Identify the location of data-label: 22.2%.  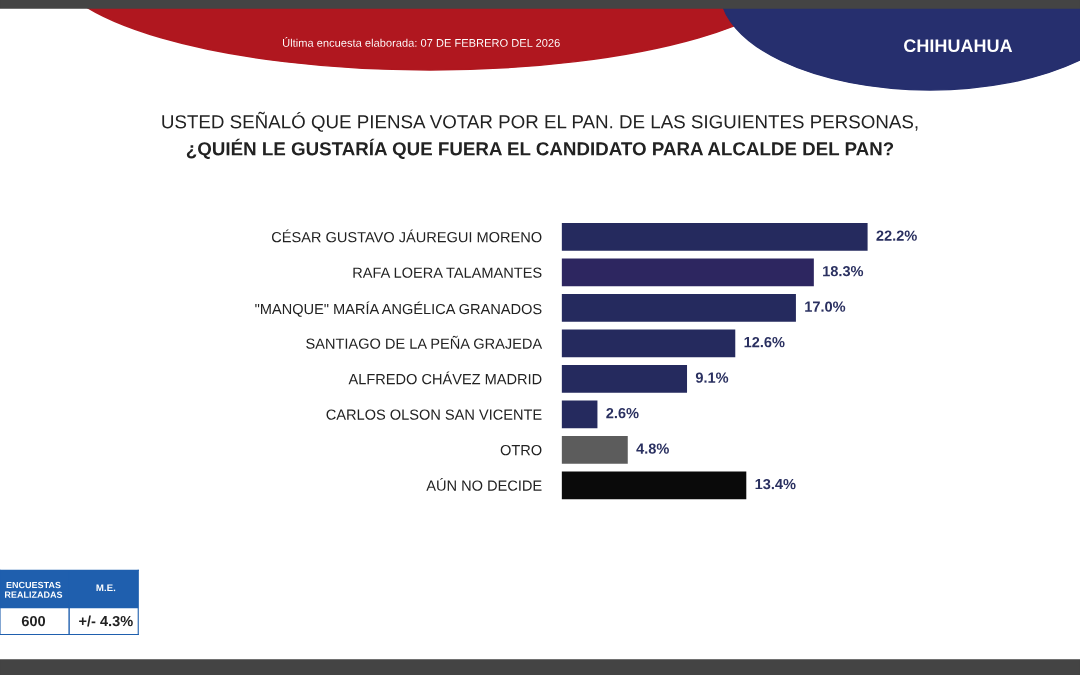
(896, 235).